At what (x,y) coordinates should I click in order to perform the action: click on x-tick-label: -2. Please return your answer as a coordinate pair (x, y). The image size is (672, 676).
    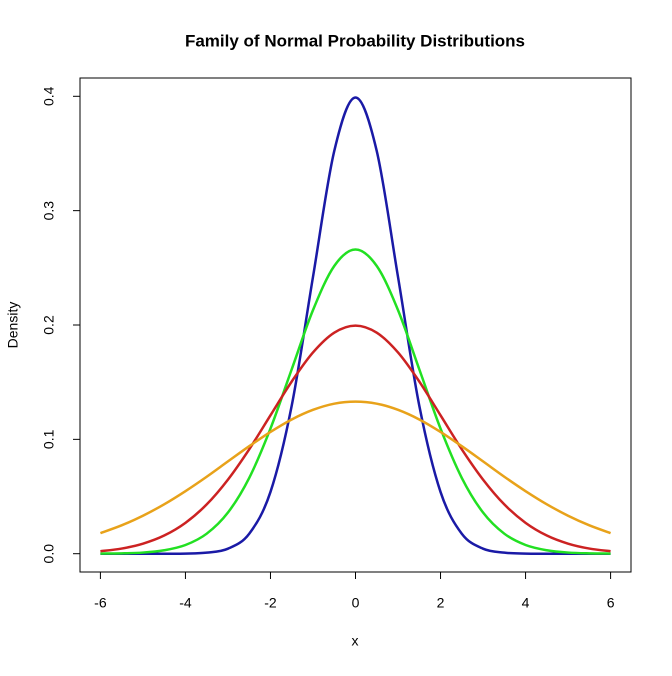
    Looking at the image, I should click on (270, 603).